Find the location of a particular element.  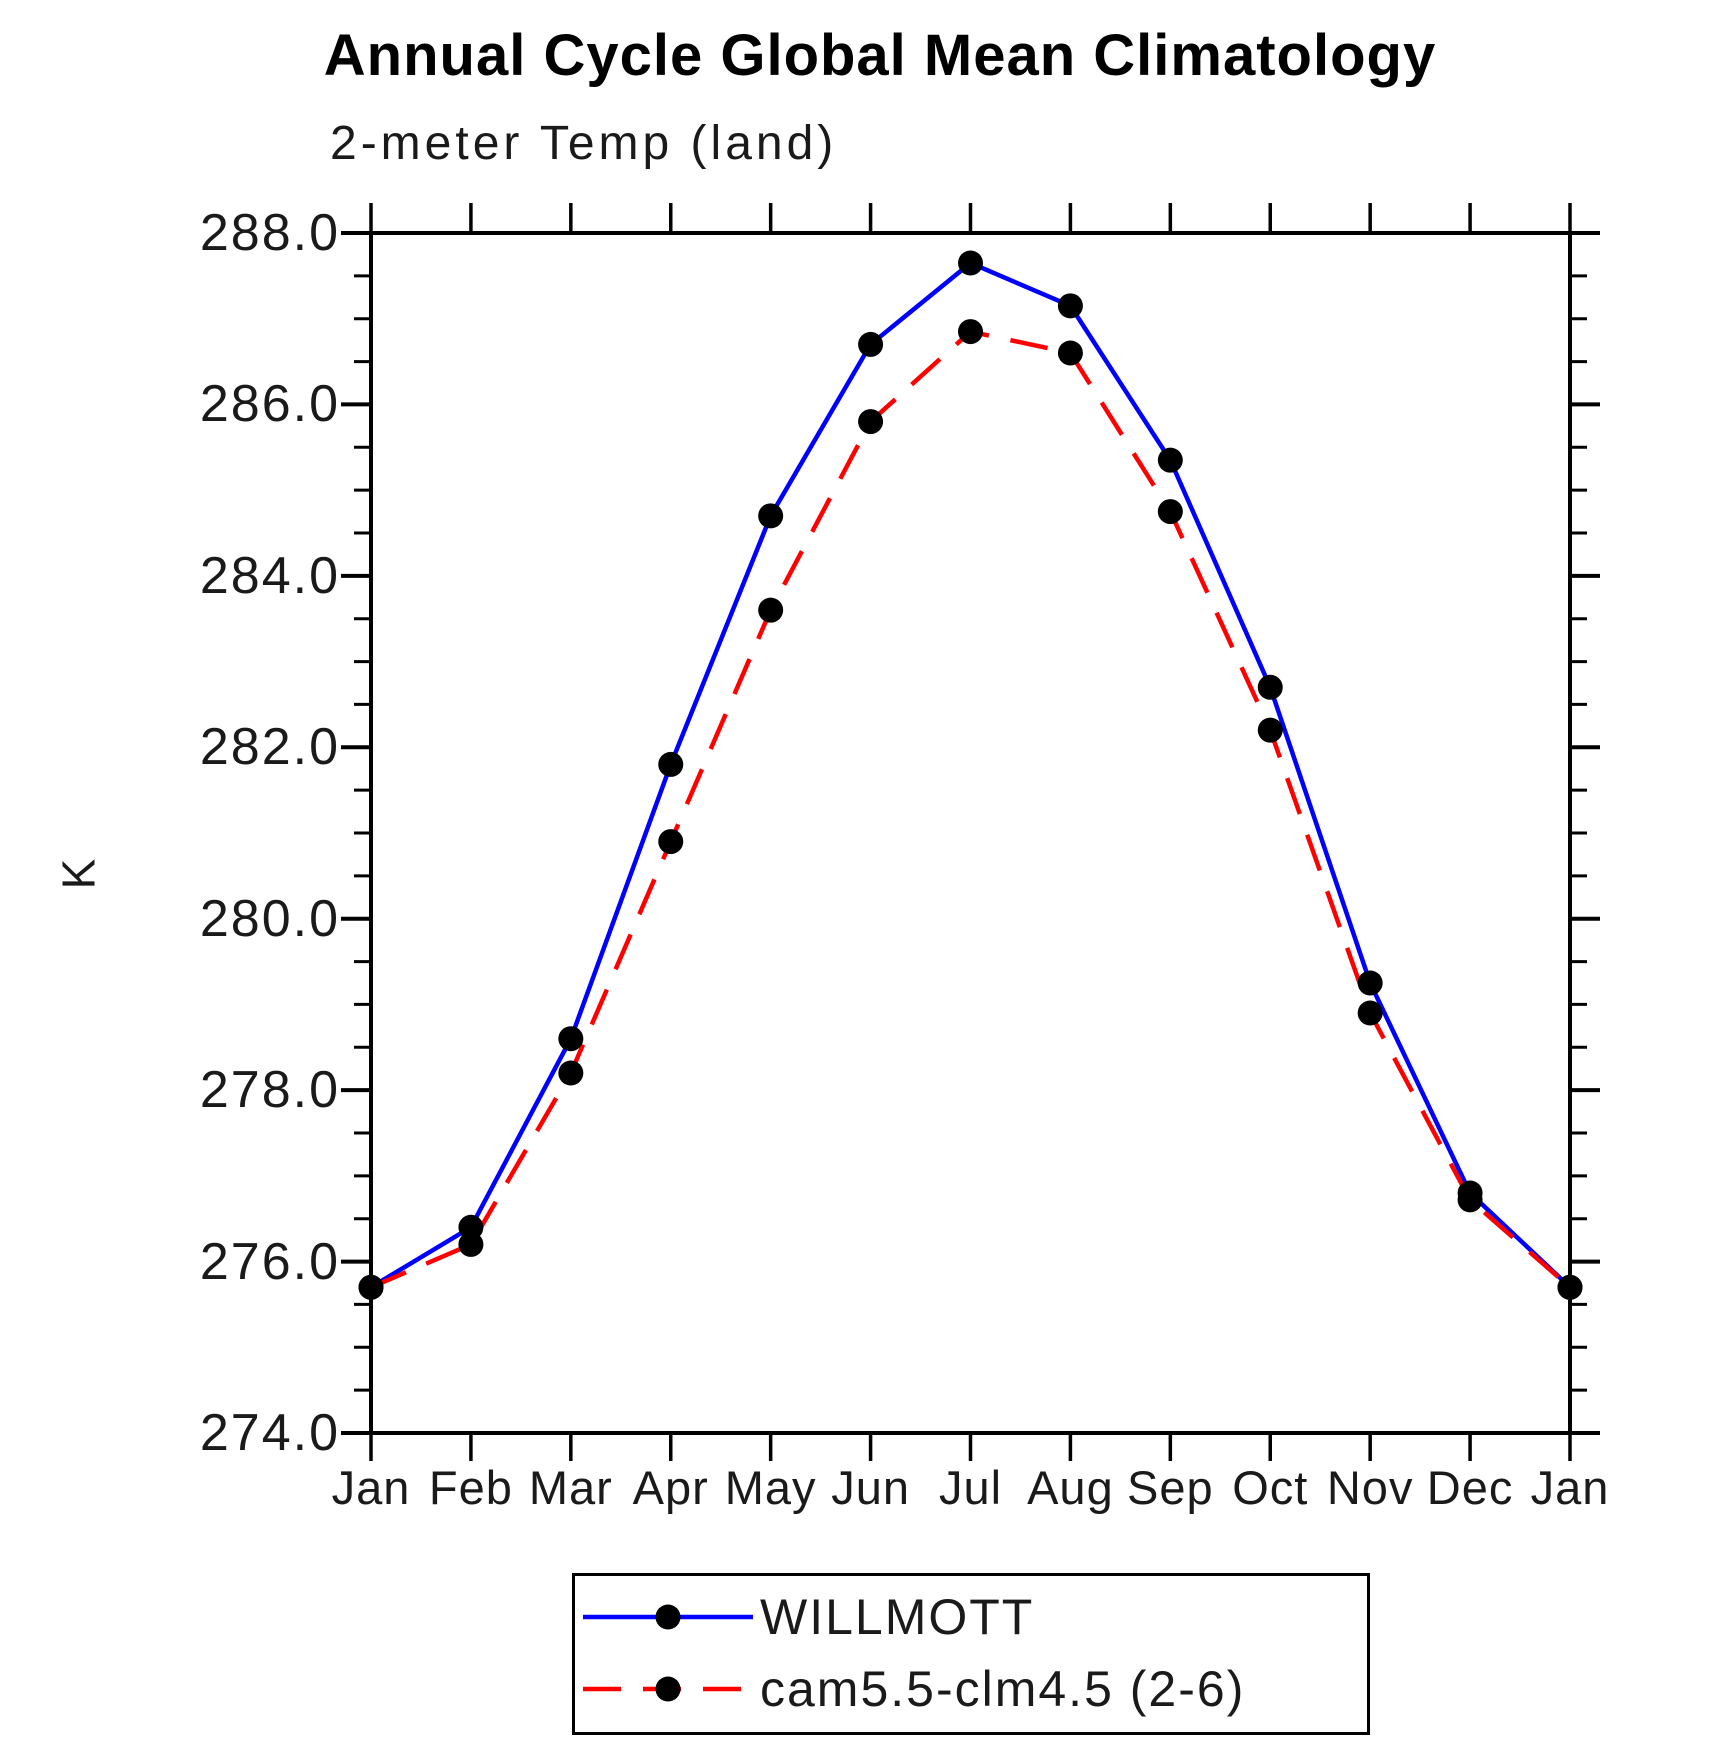

chart-title: Annual Cycle Global Mean Climatology is located at coordinates (880, 55).